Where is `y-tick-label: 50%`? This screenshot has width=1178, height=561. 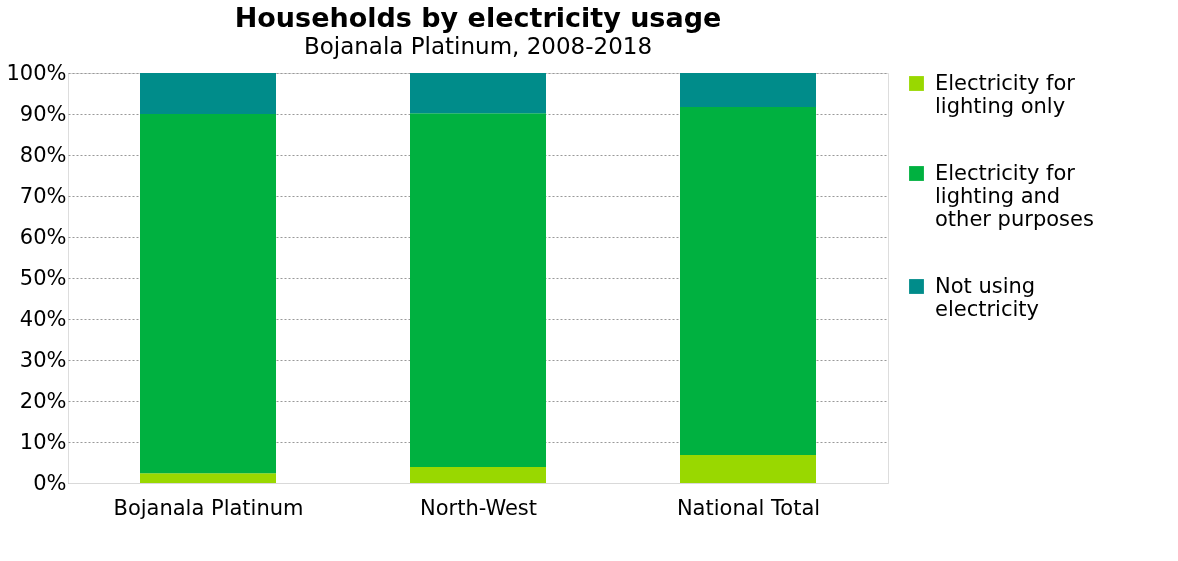
y-tick-label: 50% is located at coordinates (43, 277).